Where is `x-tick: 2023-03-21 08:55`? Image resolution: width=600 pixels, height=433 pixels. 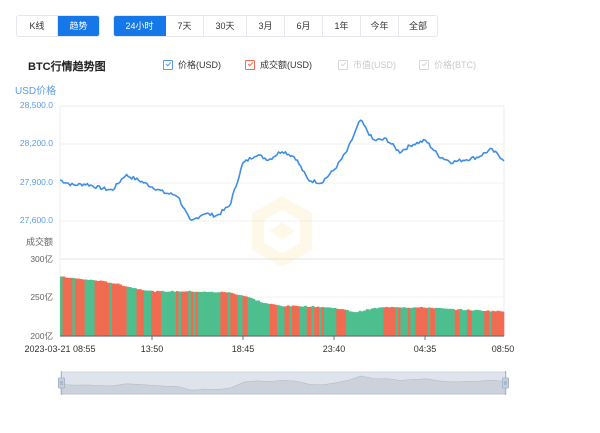
x-tick: 2023-03-21 08:55 is located at coordinates (60, 349).